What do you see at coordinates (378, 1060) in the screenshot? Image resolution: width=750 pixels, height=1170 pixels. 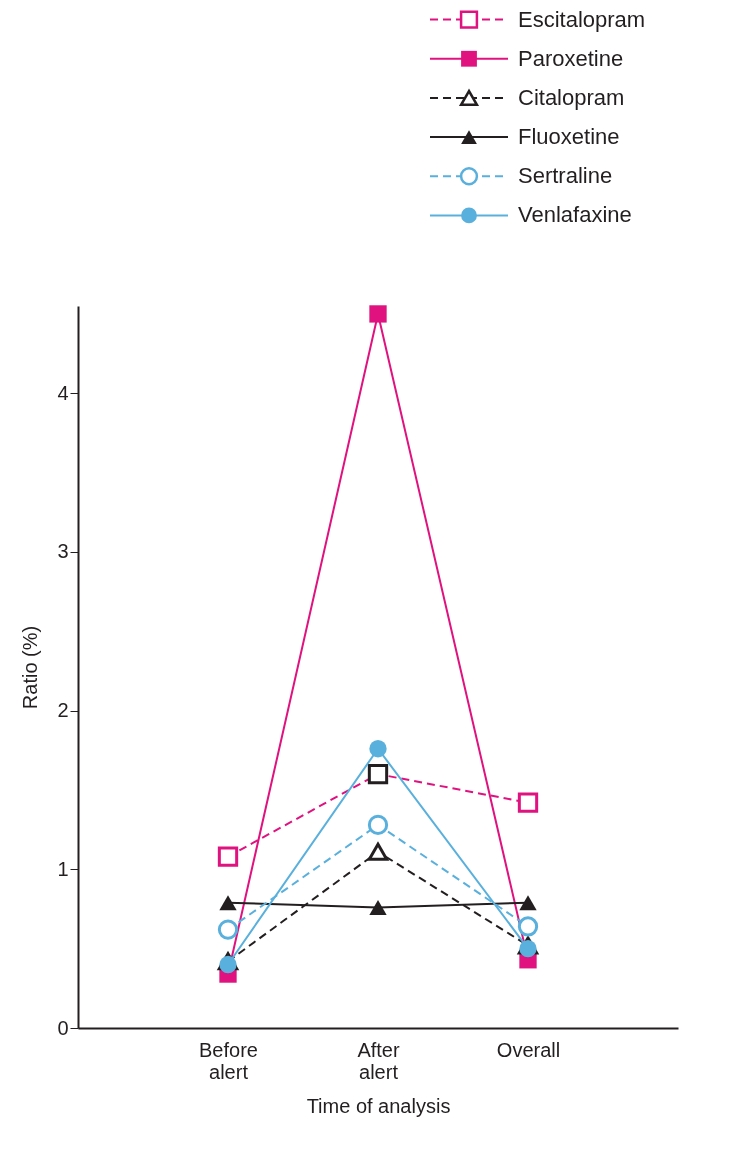 I see `x-tick-label: After alert` at bounding box center [378, 1060].